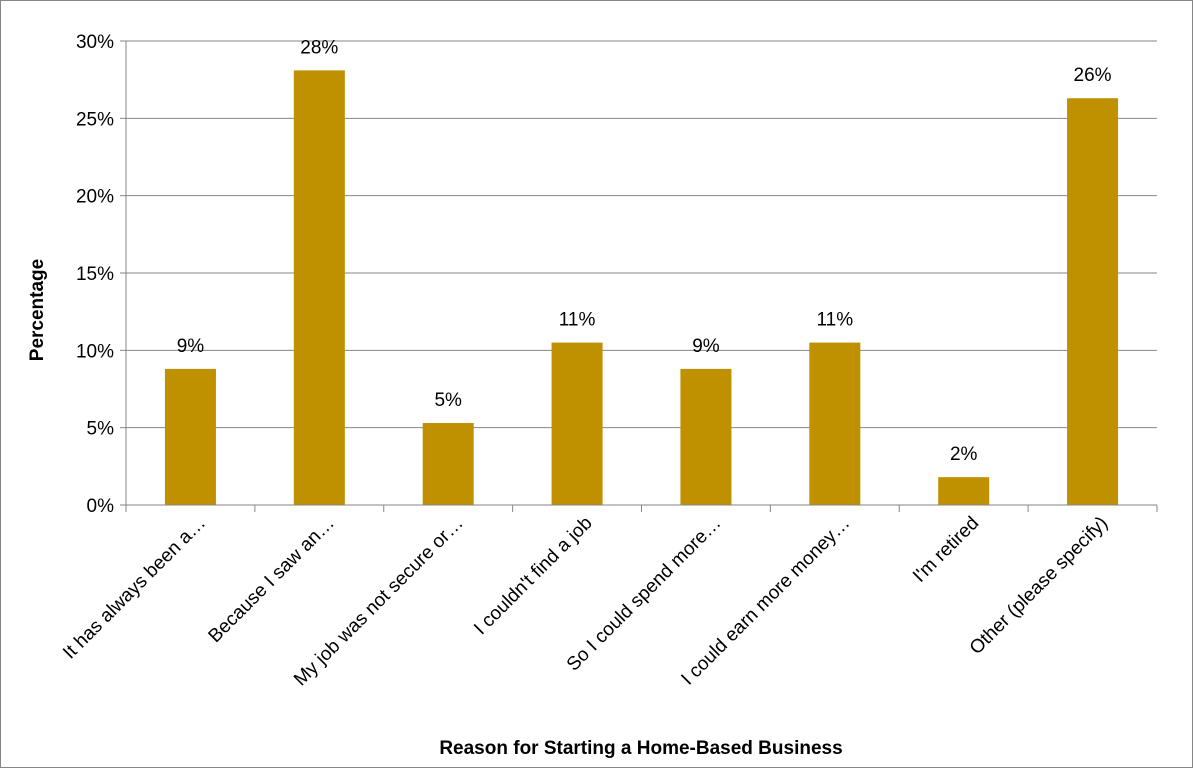 The image size is (1193, 768). Describe the element at coordinates (1093, 75) in the screenshot. I see `data-label: 26%` at that location.